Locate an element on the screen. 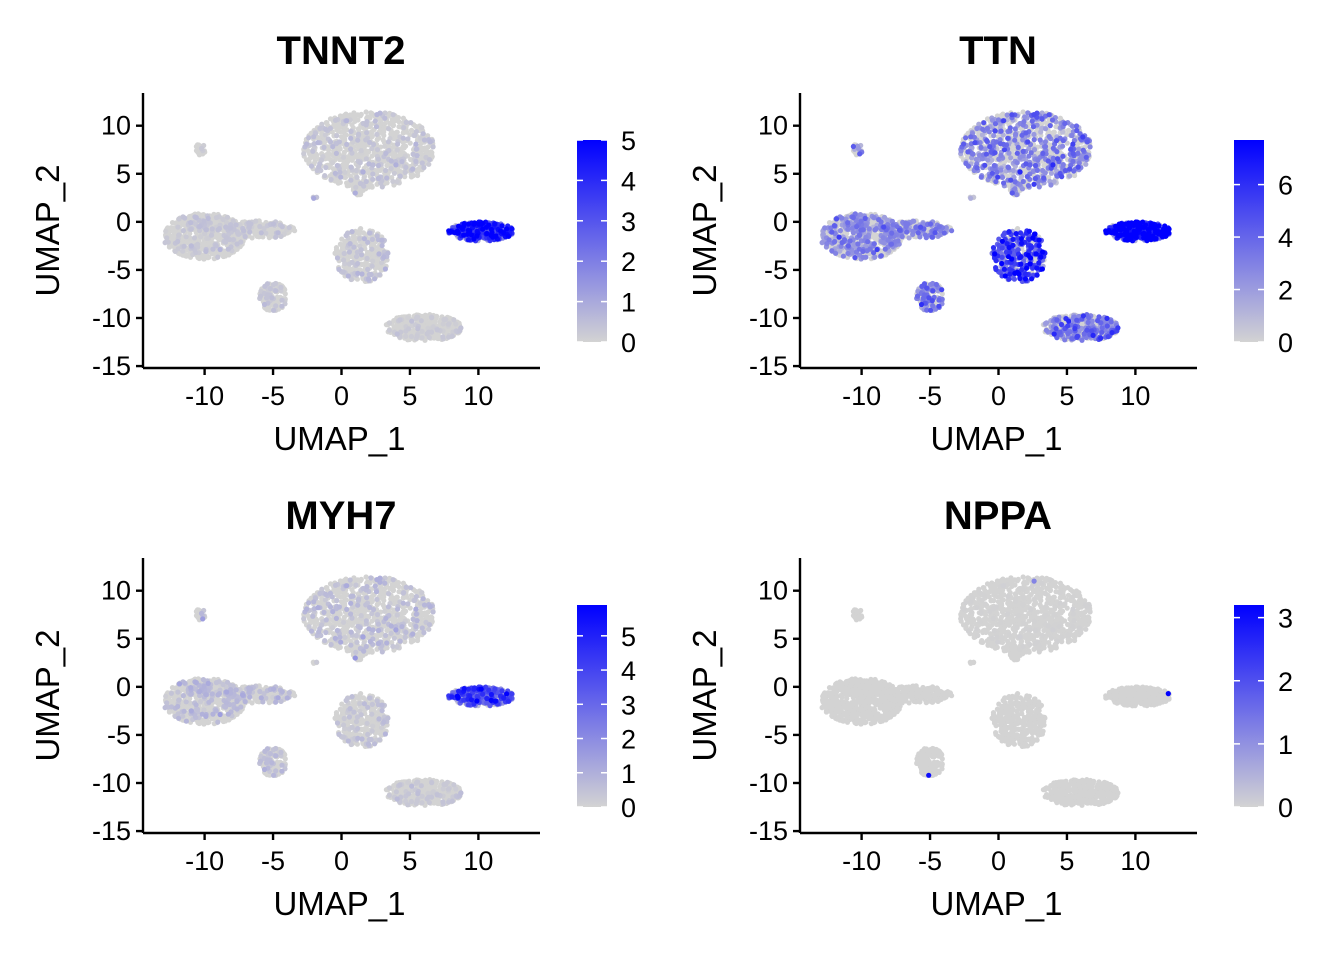 The width and height of the screenshot is (1344, 960). colorbar is located at coordinates (592, 241).